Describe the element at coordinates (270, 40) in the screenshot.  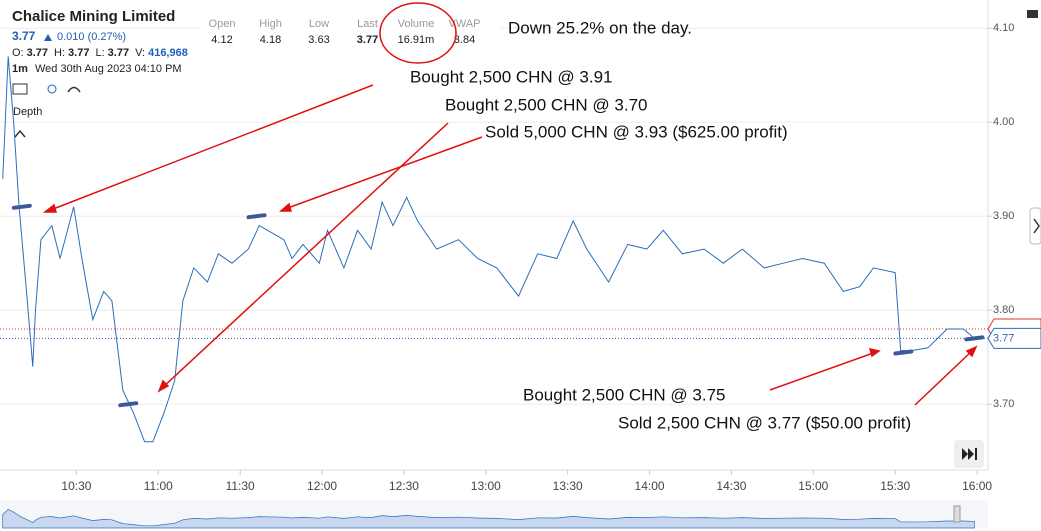
I see `stat-value: 4.18` at that location.